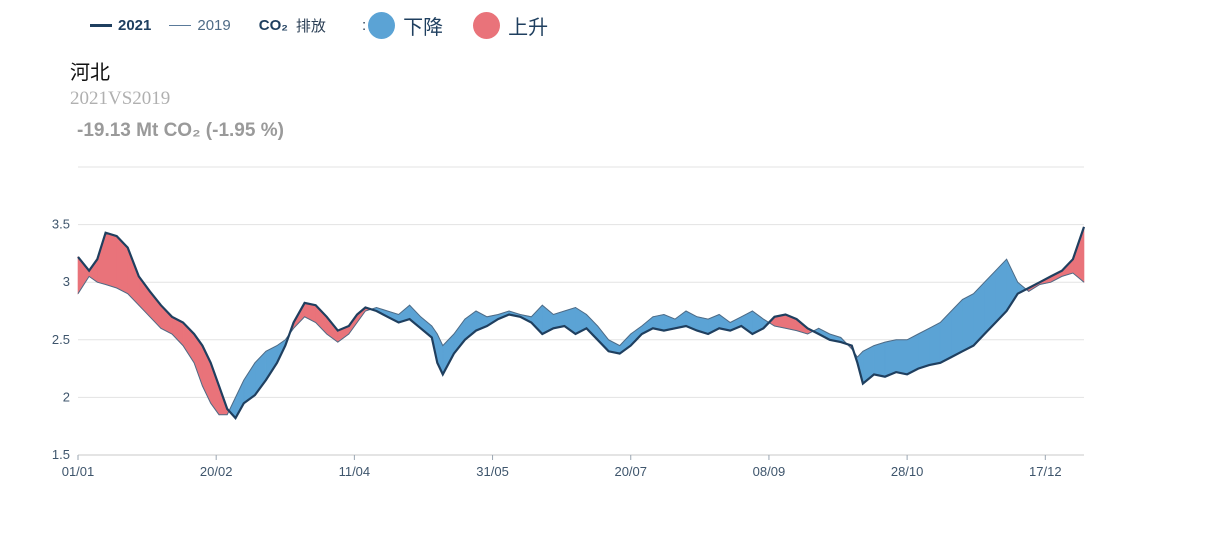 This screenshot has height=560, width=1219. I want to click on legend-2019: 2019, so click(200, 25).